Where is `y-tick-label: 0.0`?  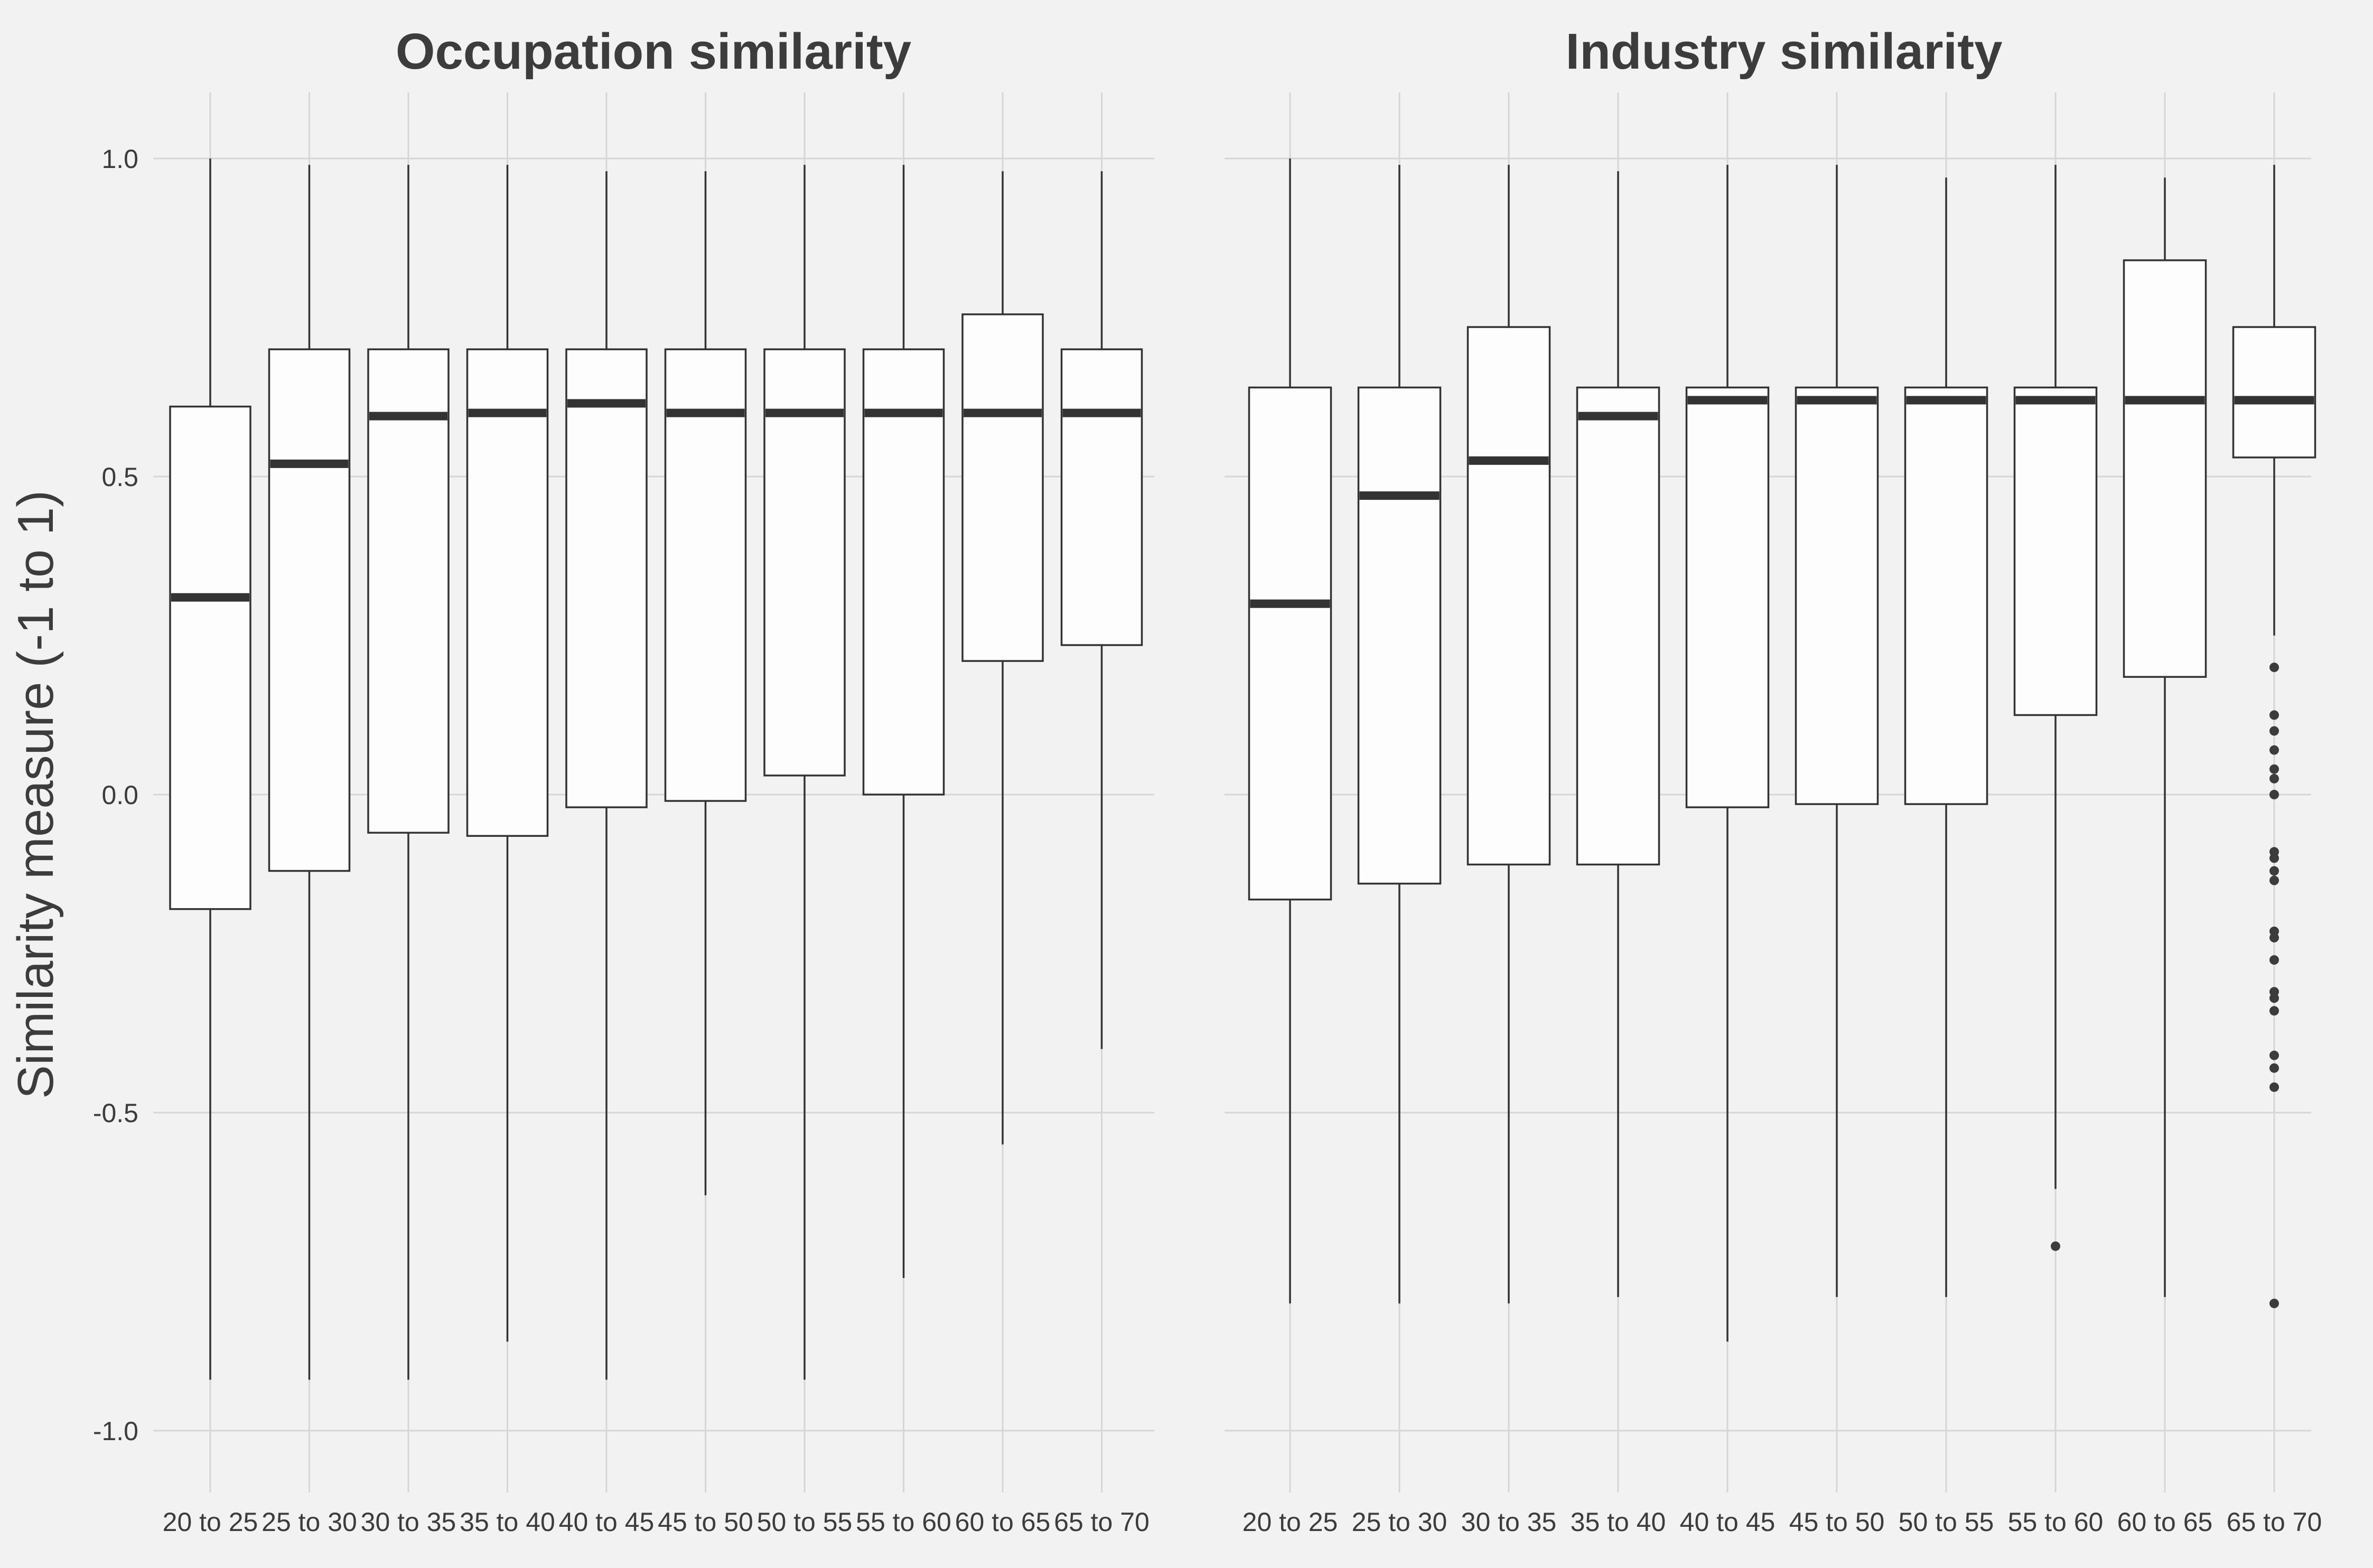
y-tick-label: 0.0 is located at coordinates (119, 795).